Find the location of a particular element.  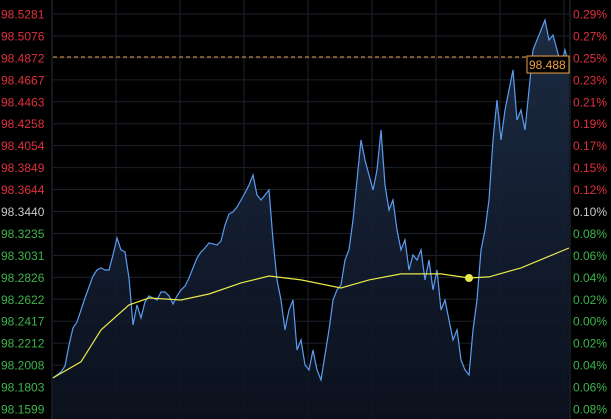

right-tick-label: 0.23% is located at coordinates (590, 80).